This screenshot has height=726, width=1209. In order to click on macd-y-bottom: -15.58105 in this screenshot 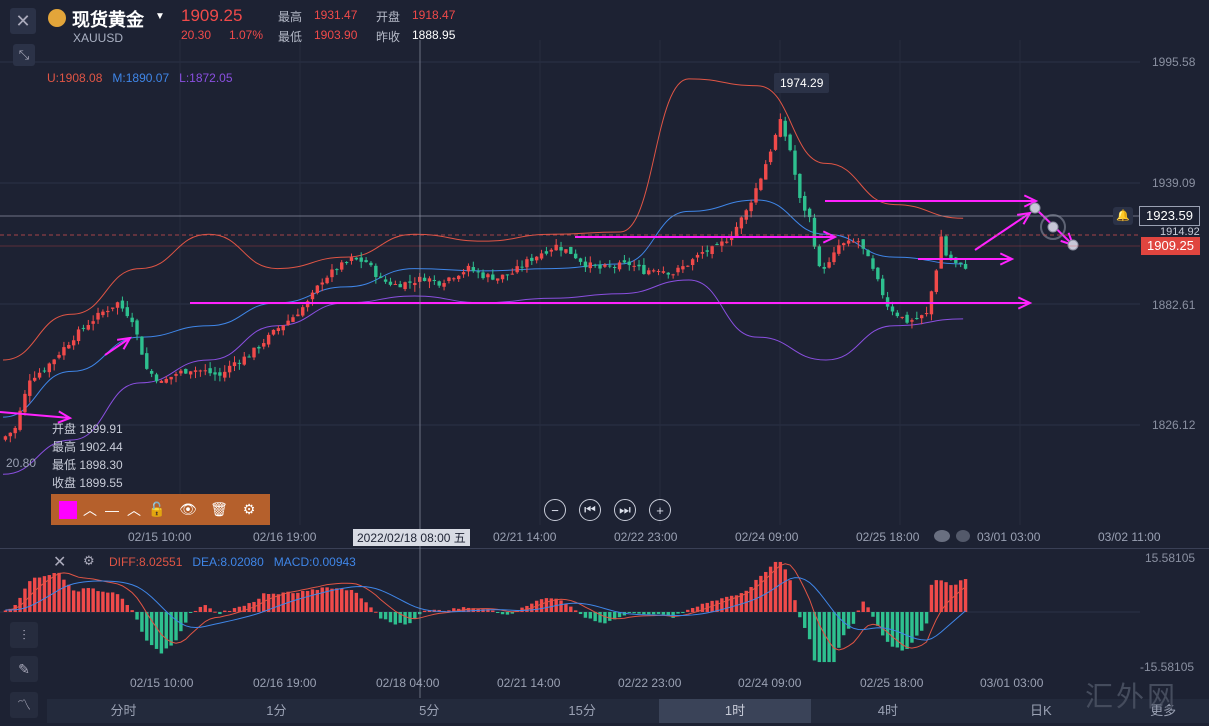, I will do `click(1167, 667)`.